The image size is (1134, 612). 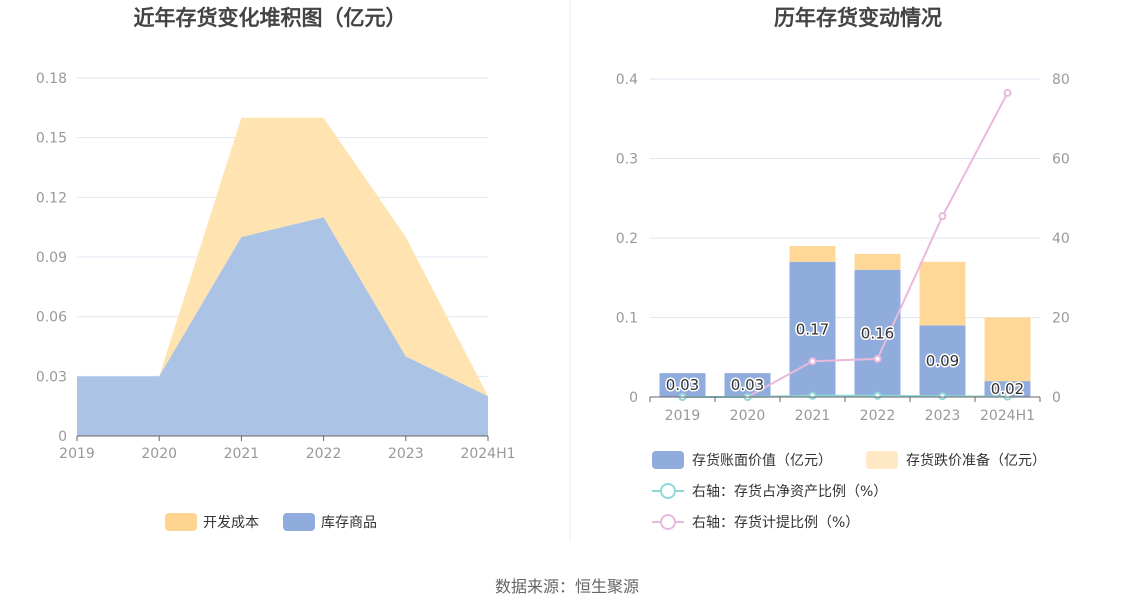 I want to click on right-right-y-tick-label: 40, so click(x=1061, y=239).